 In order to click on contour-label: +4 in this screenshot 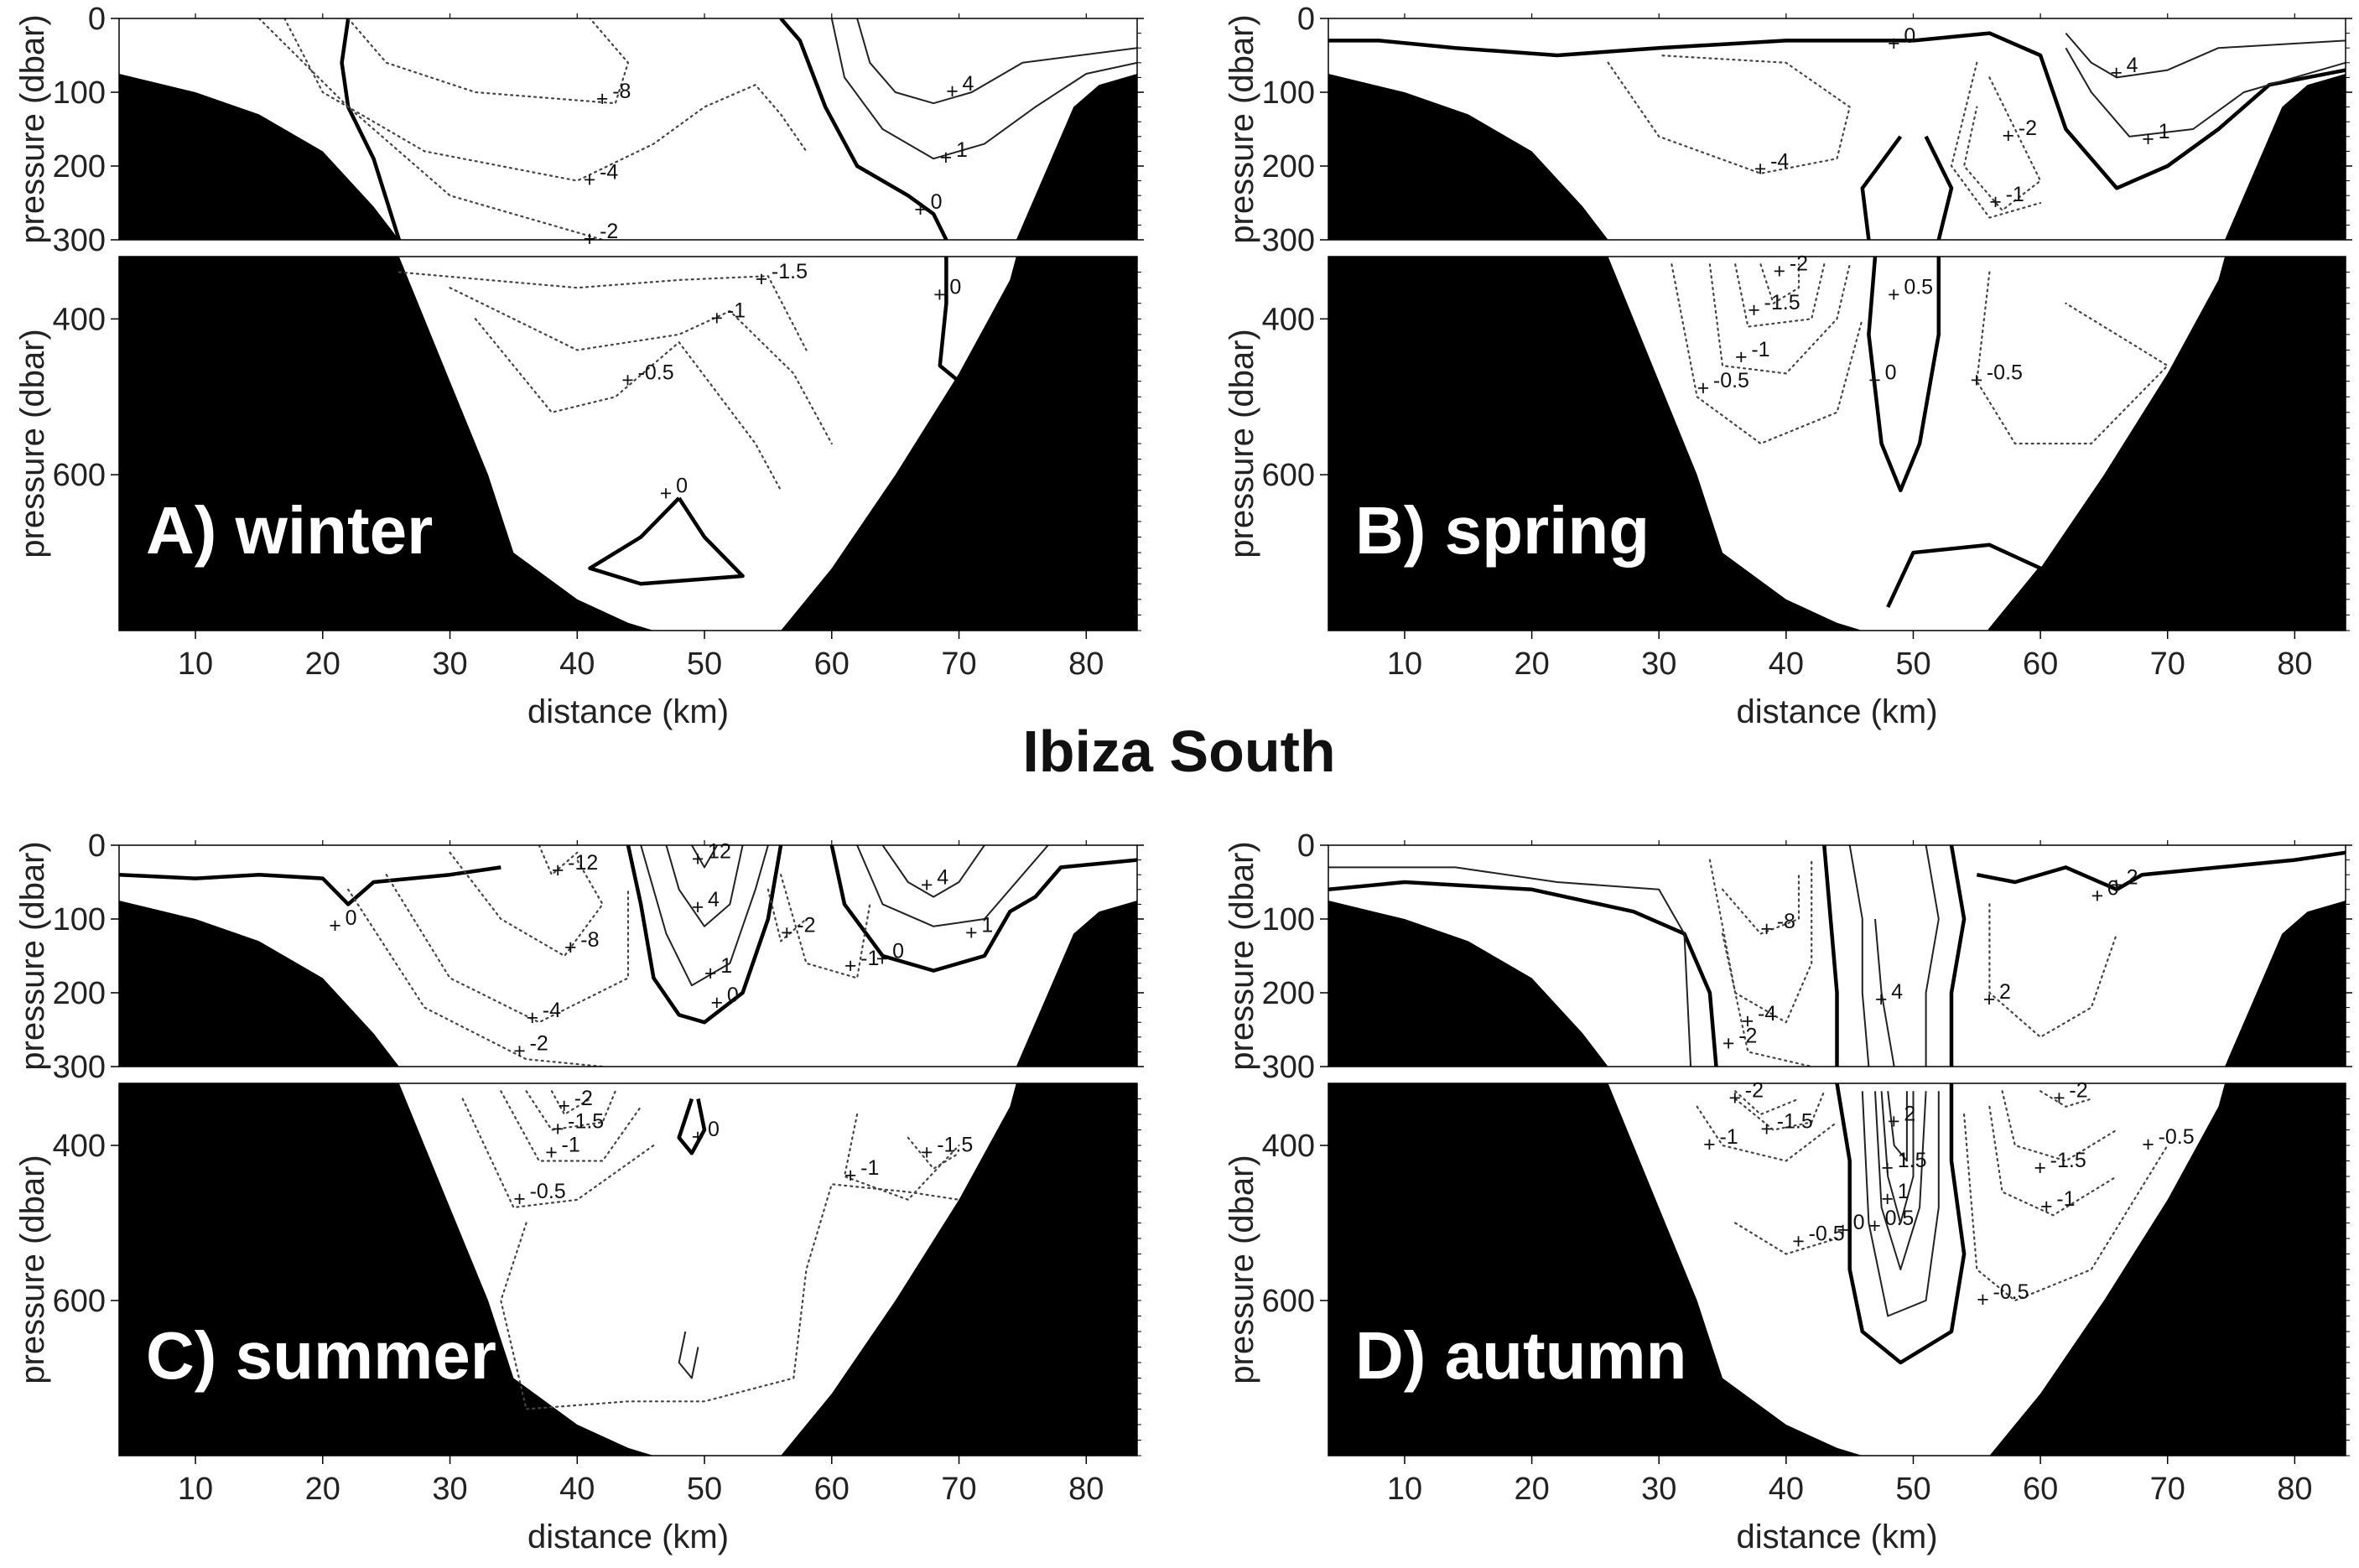, I will do `click(960, 87)`.